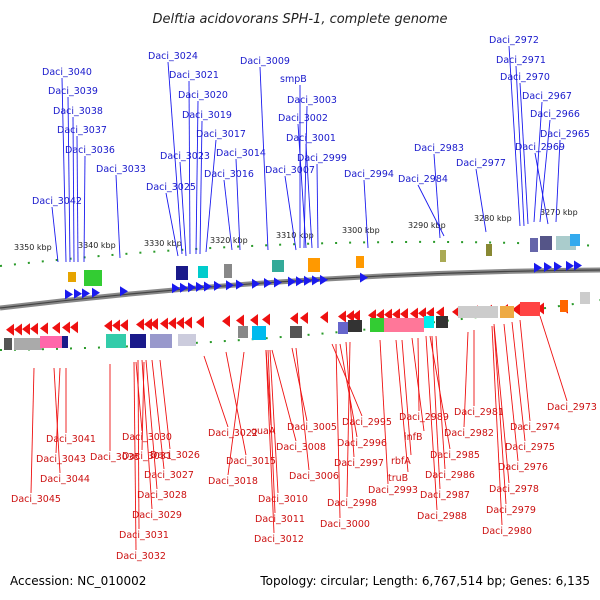  What do you see at coordinates (300, 325) in the screenshot?
I see `inner-tick-ring` at bounding box center [300, 325].